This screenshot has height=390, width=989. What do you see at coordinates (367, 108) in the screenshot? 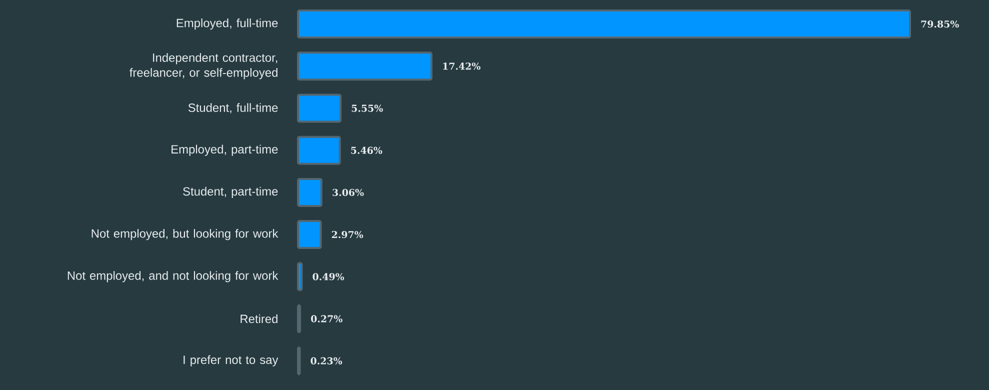
I see `data-label: 5.55%` at bounding box center [367, 108].